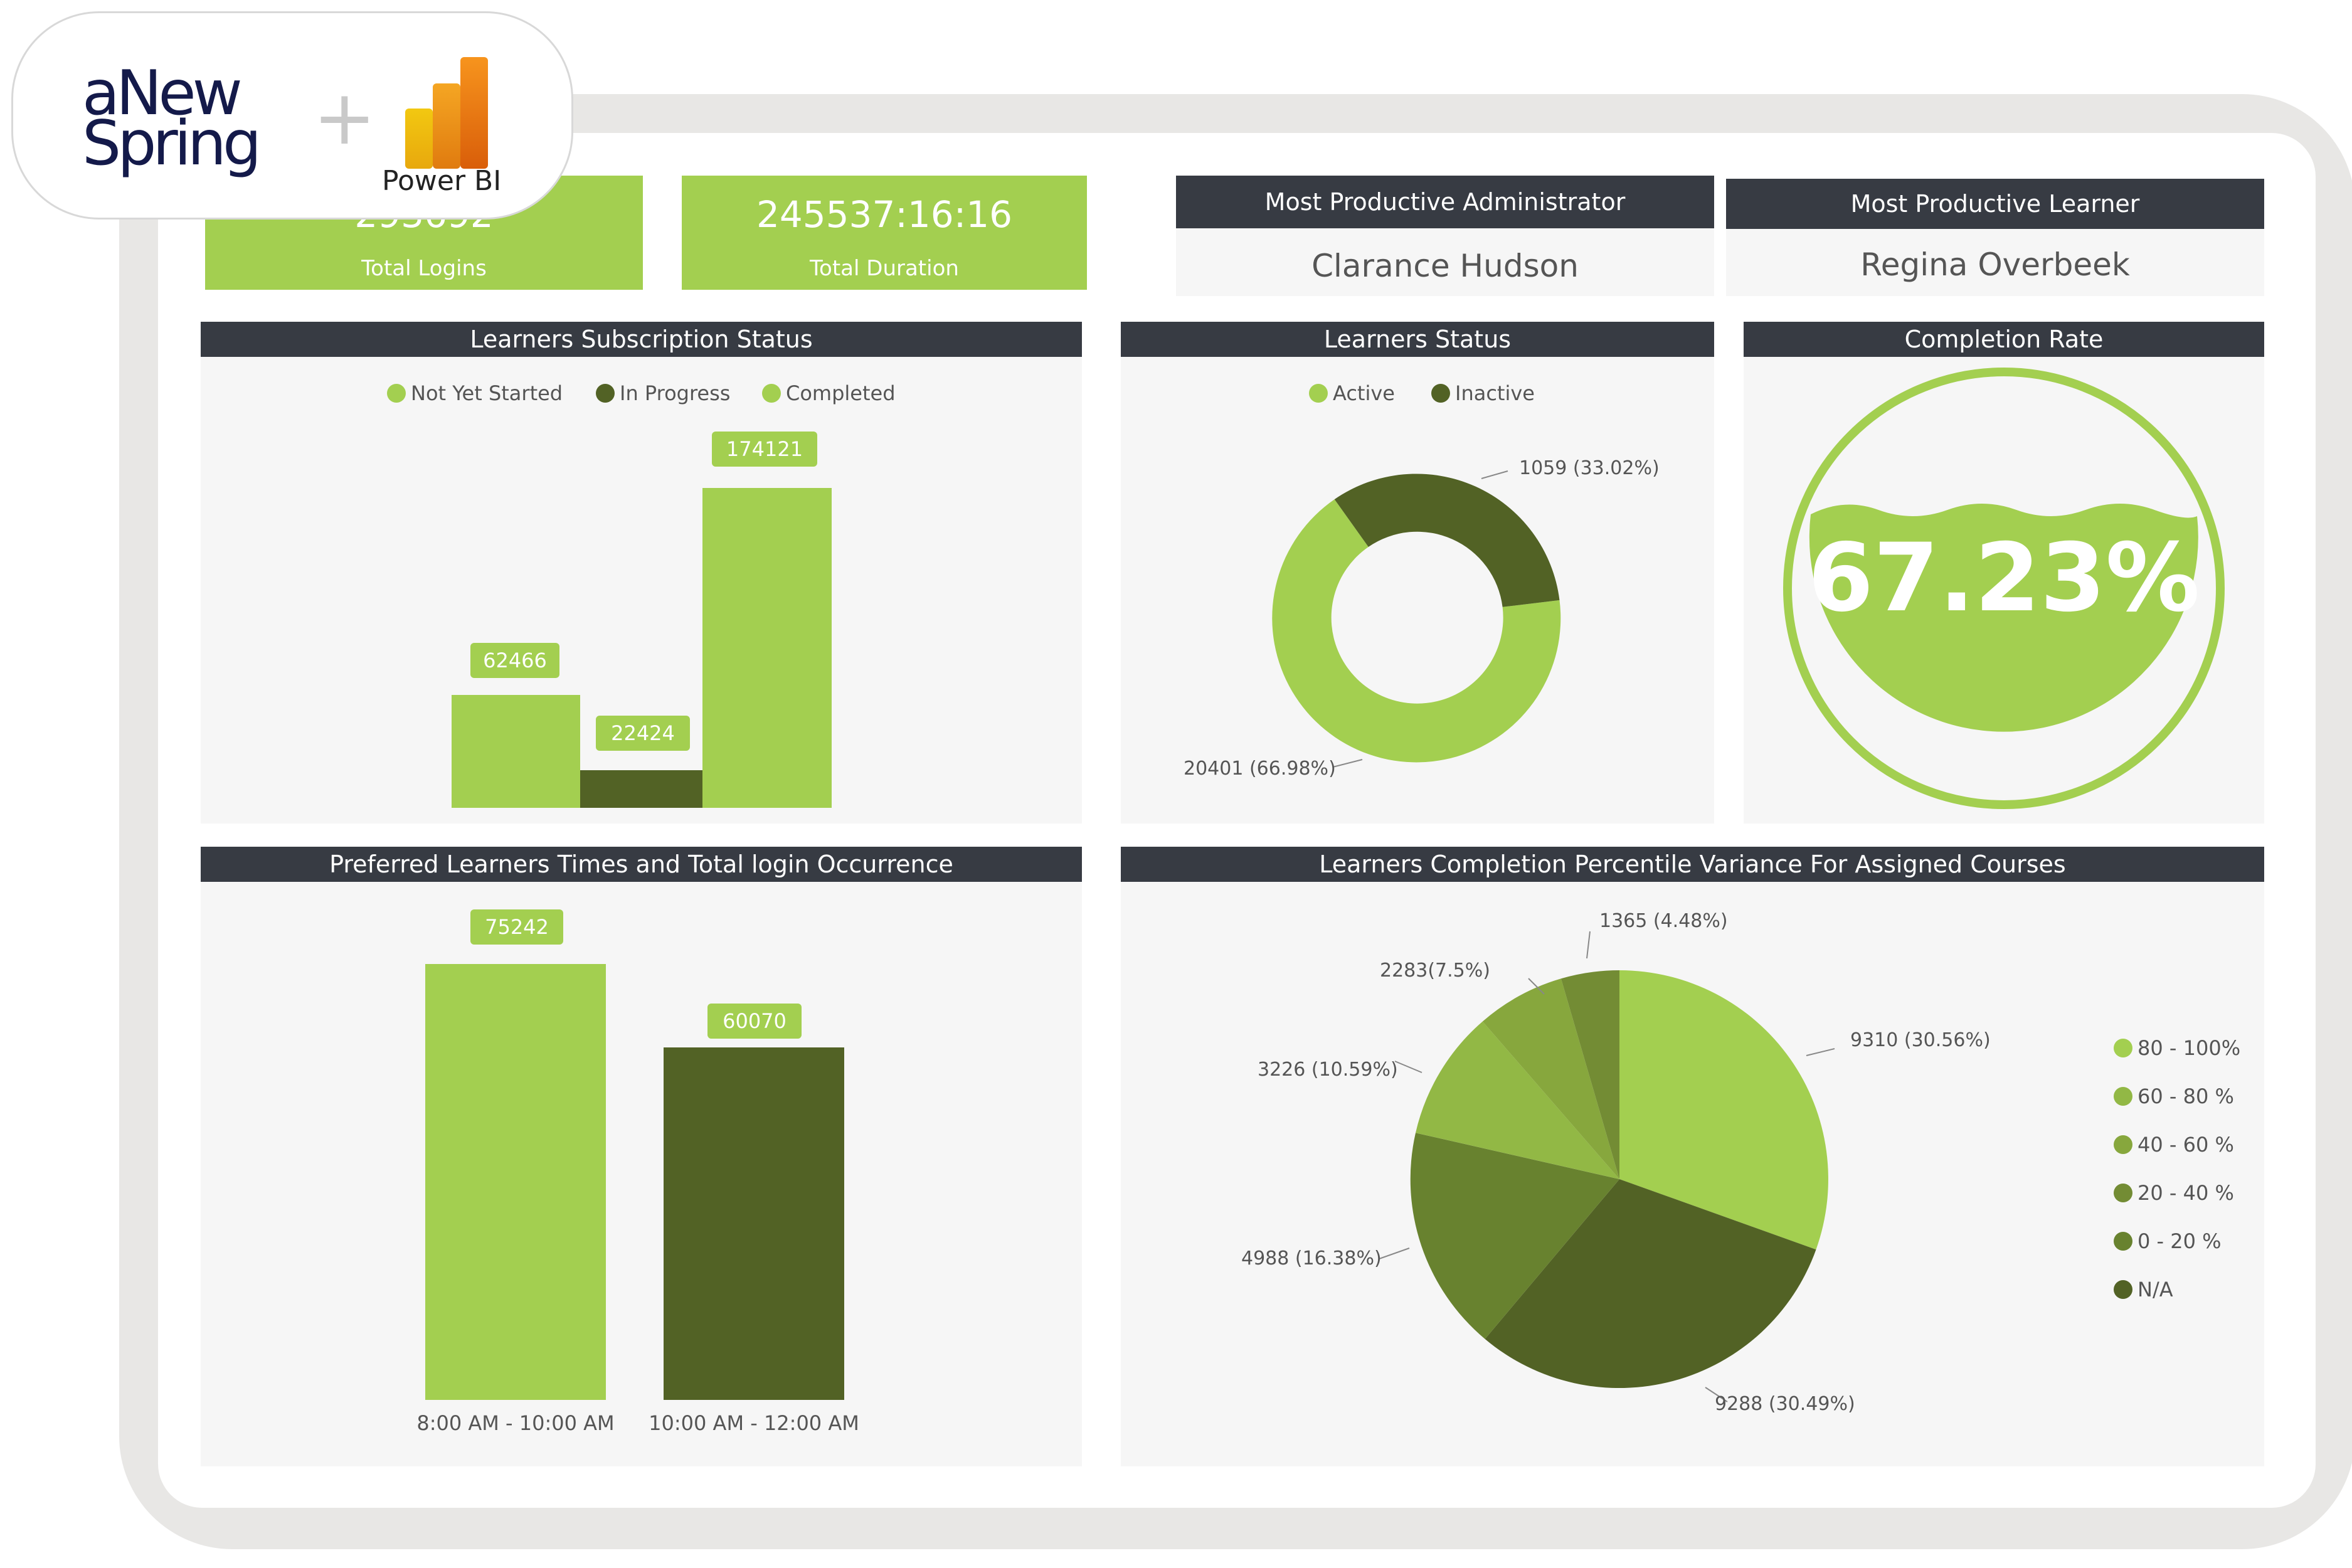 The height and width of the screenshot is (1568, 2352). I want to click on legend-label: Not Yet Started, so click(487, 393).